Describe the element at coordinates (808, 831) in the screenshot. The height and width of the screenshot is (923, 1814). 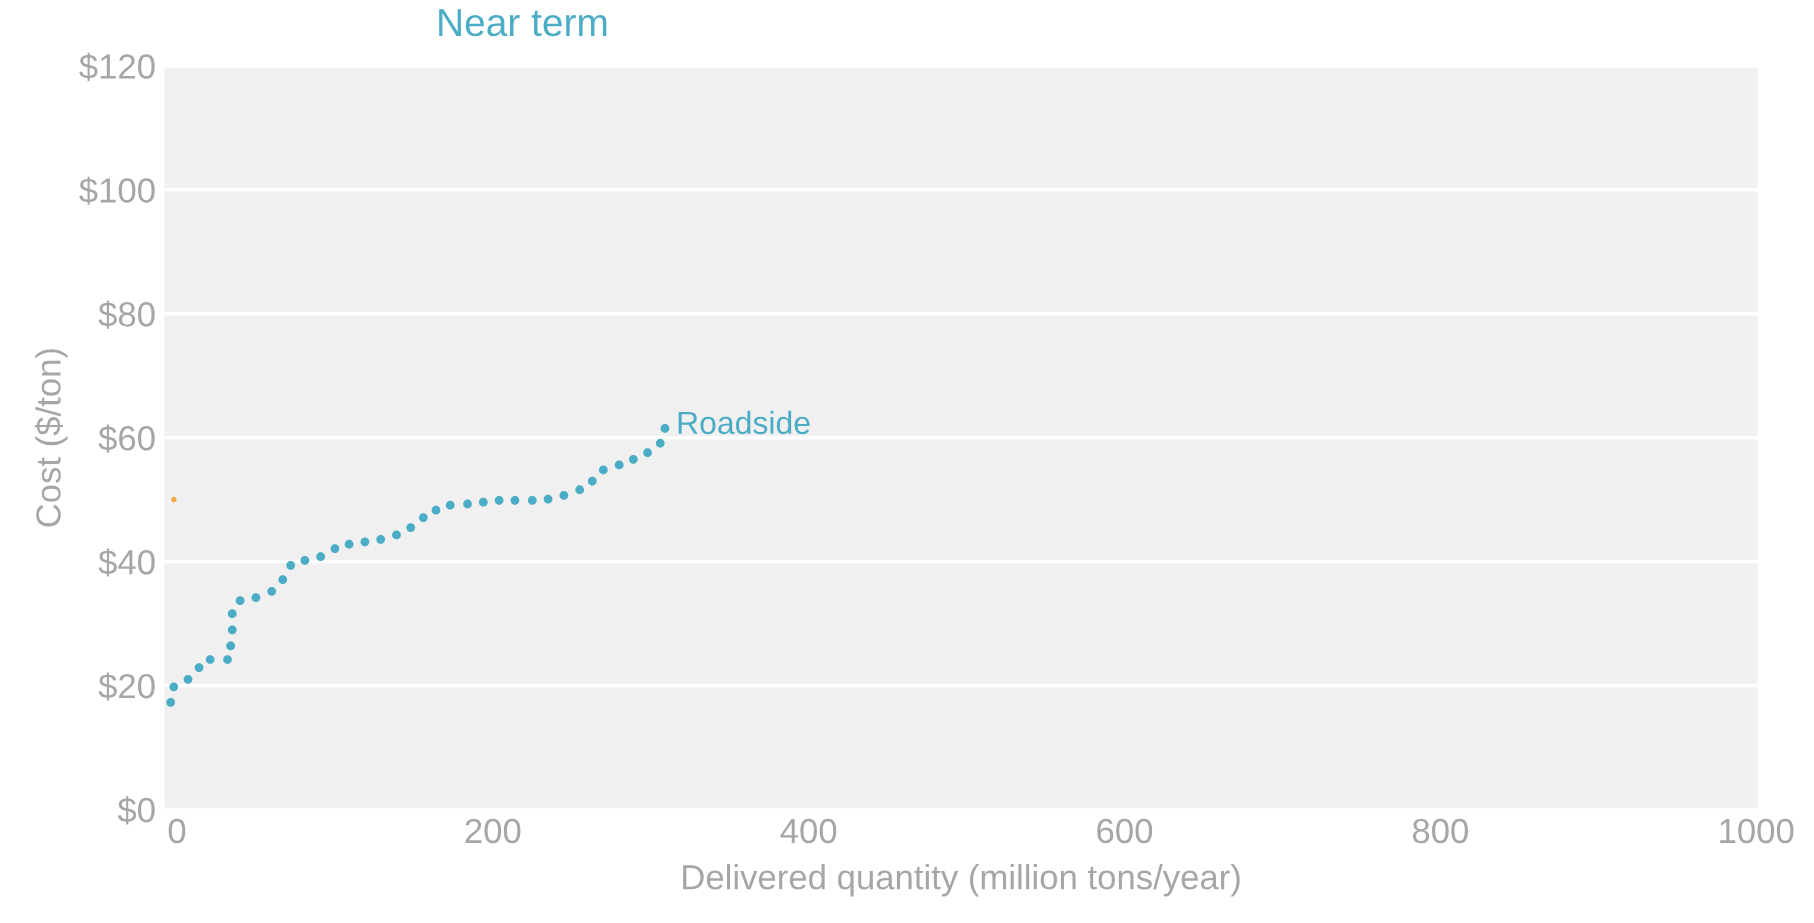
I see `x-tick-label: 400` at that location.